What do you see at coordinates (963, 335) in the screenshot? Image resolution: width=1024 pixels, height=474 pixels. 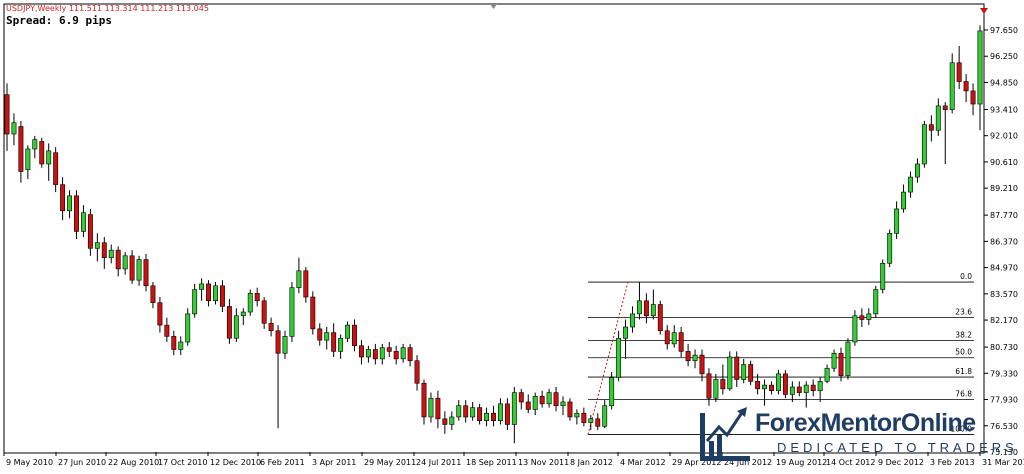 I see `fib-level-label: 38.2` at bounding box center [963, 335].